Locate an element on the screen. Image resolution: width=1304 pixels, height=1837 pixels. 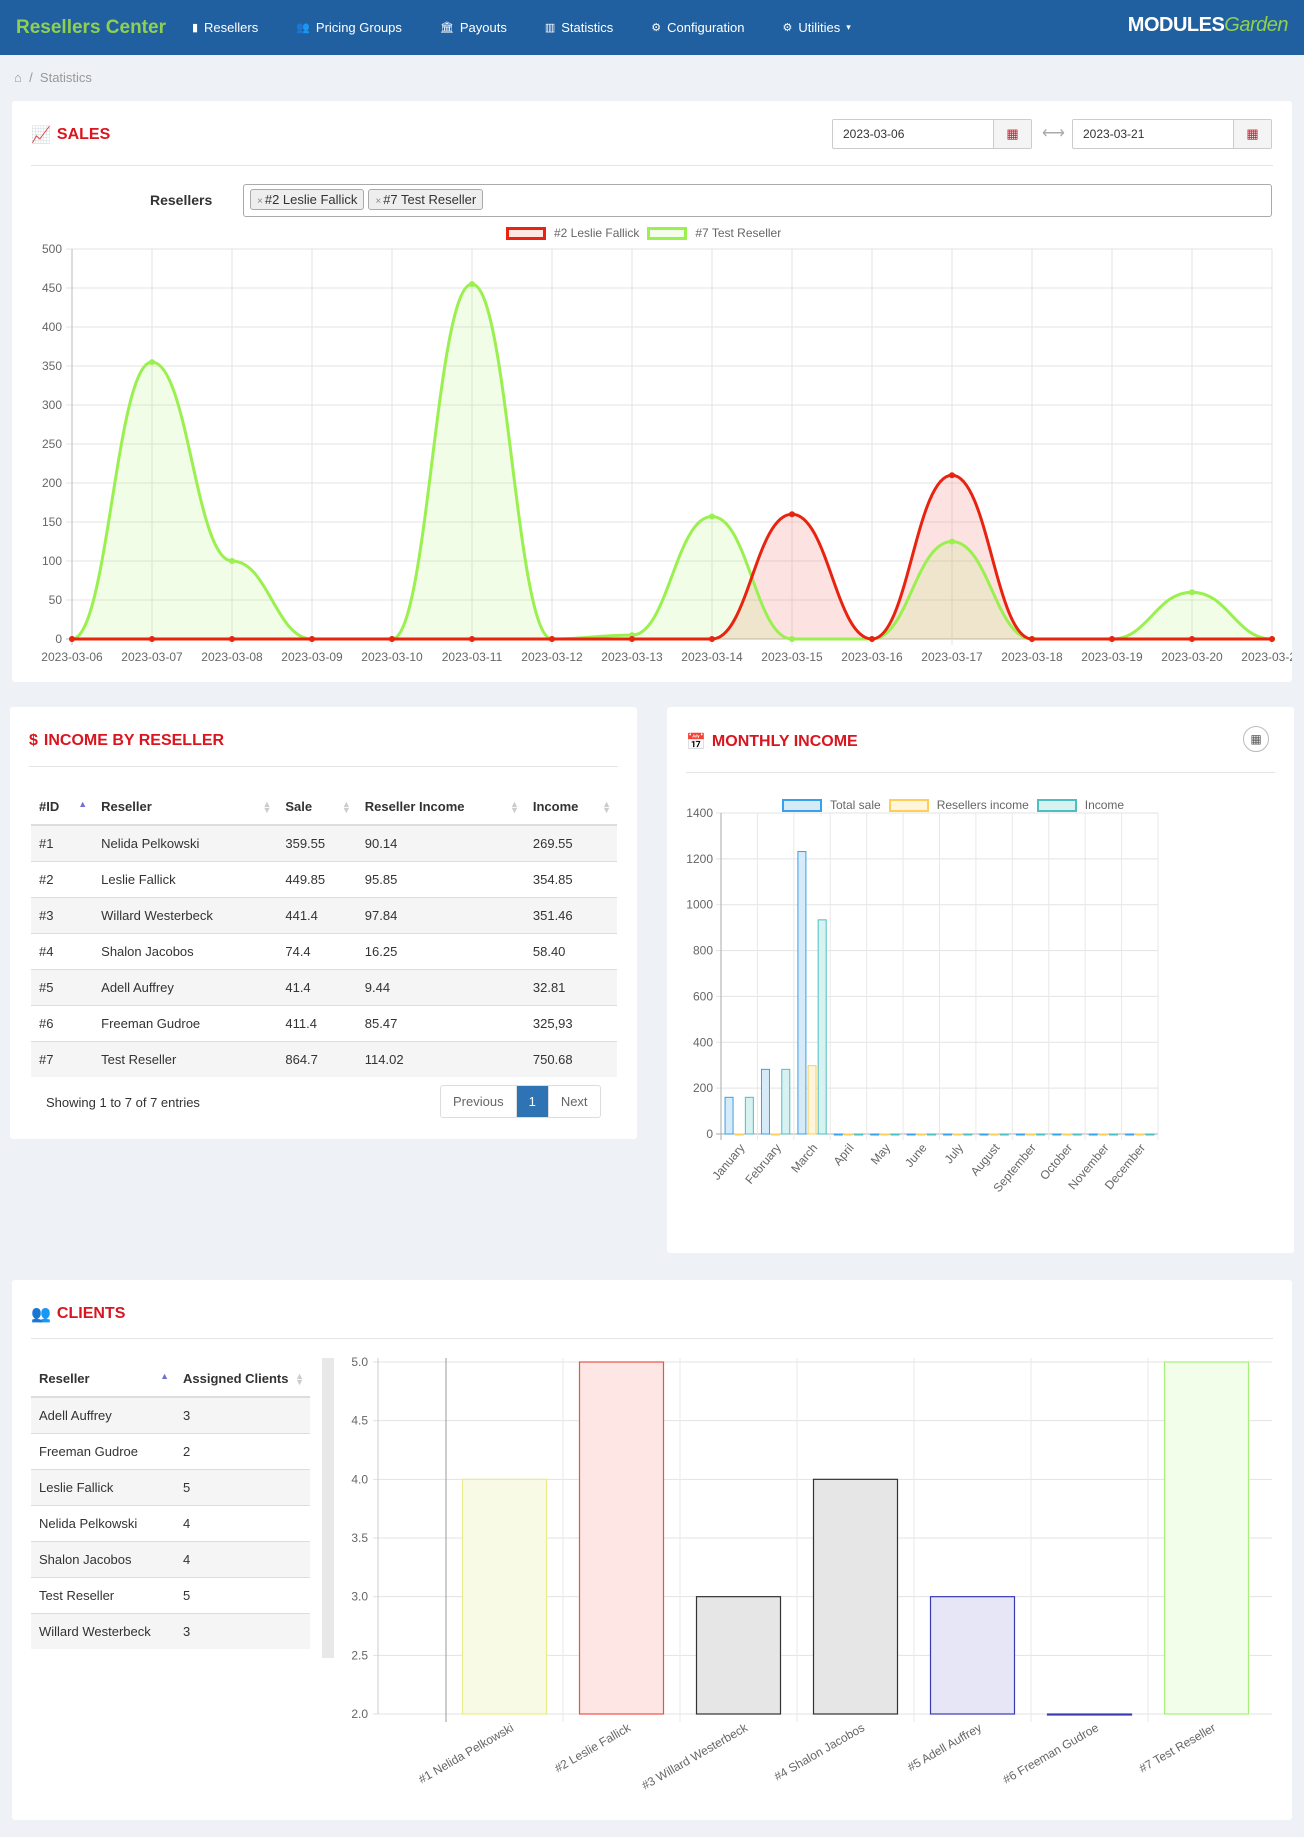
x-tick-label: March is located at coordinates (804, 1158).